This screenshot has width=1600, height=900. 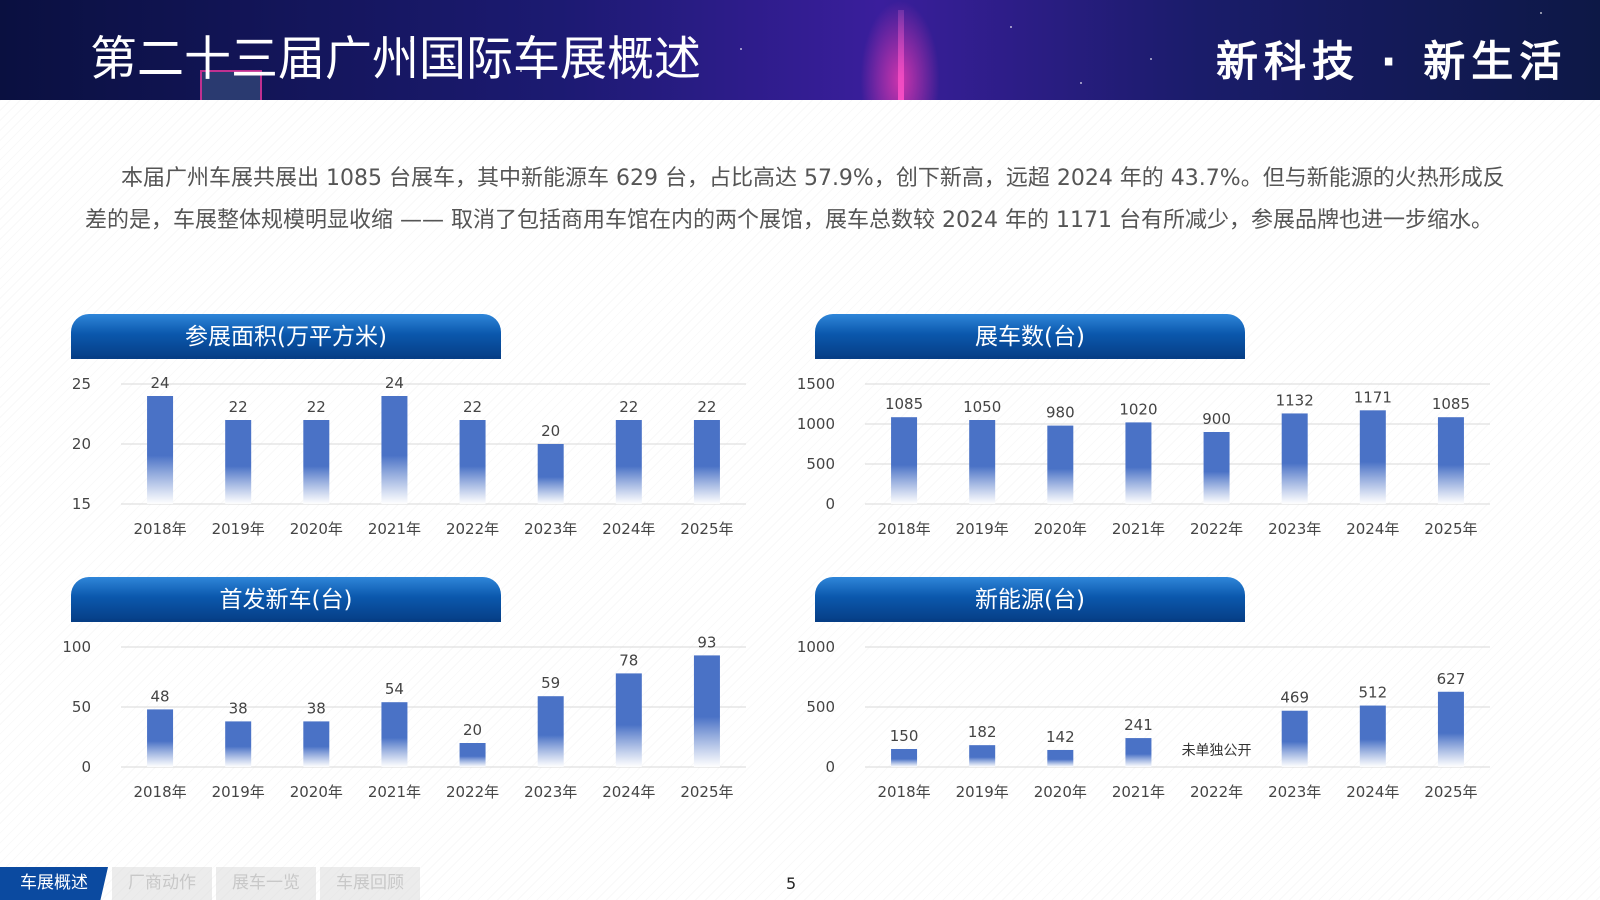 What do you see at coordinates (1451, 679) in the screenshot?
I see `data-label: 627` at bounding box center [1451, 679].